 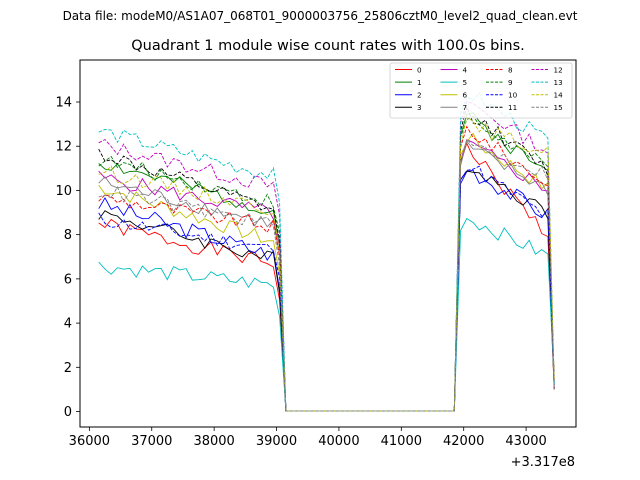 I want to click on legend-label-12: 12, so click(x=558, y=69).